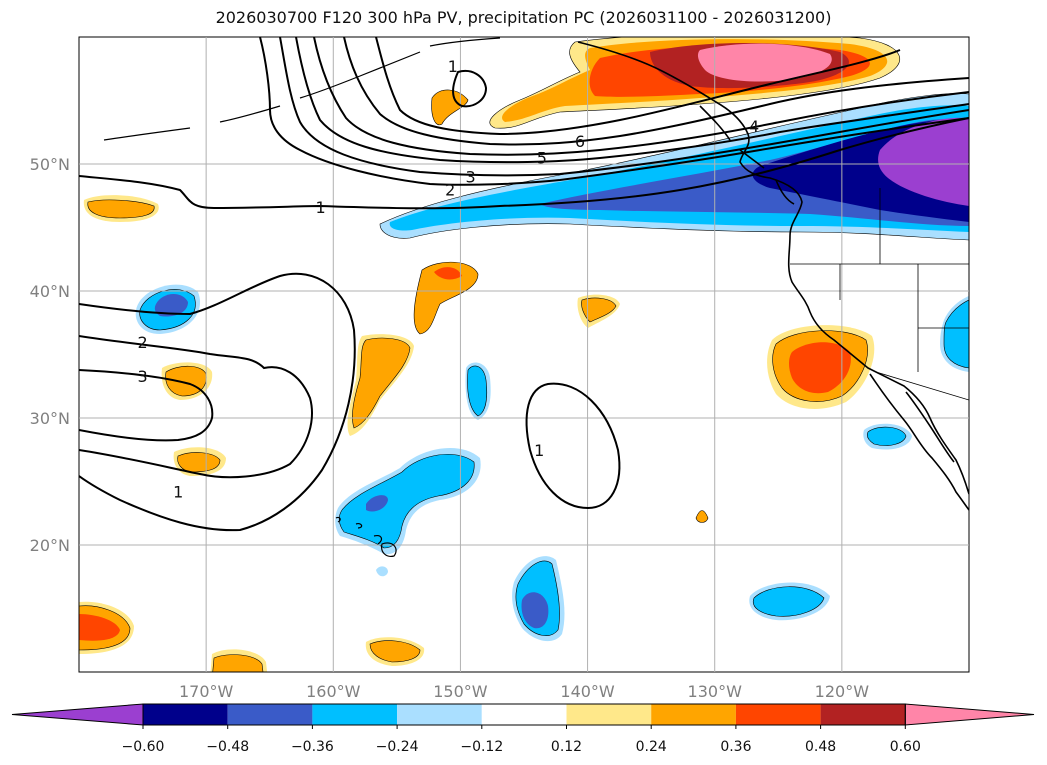 This screenshot has height=765, width=1047. I want to click on shade-pos-155w-40n, so click(446, 298).